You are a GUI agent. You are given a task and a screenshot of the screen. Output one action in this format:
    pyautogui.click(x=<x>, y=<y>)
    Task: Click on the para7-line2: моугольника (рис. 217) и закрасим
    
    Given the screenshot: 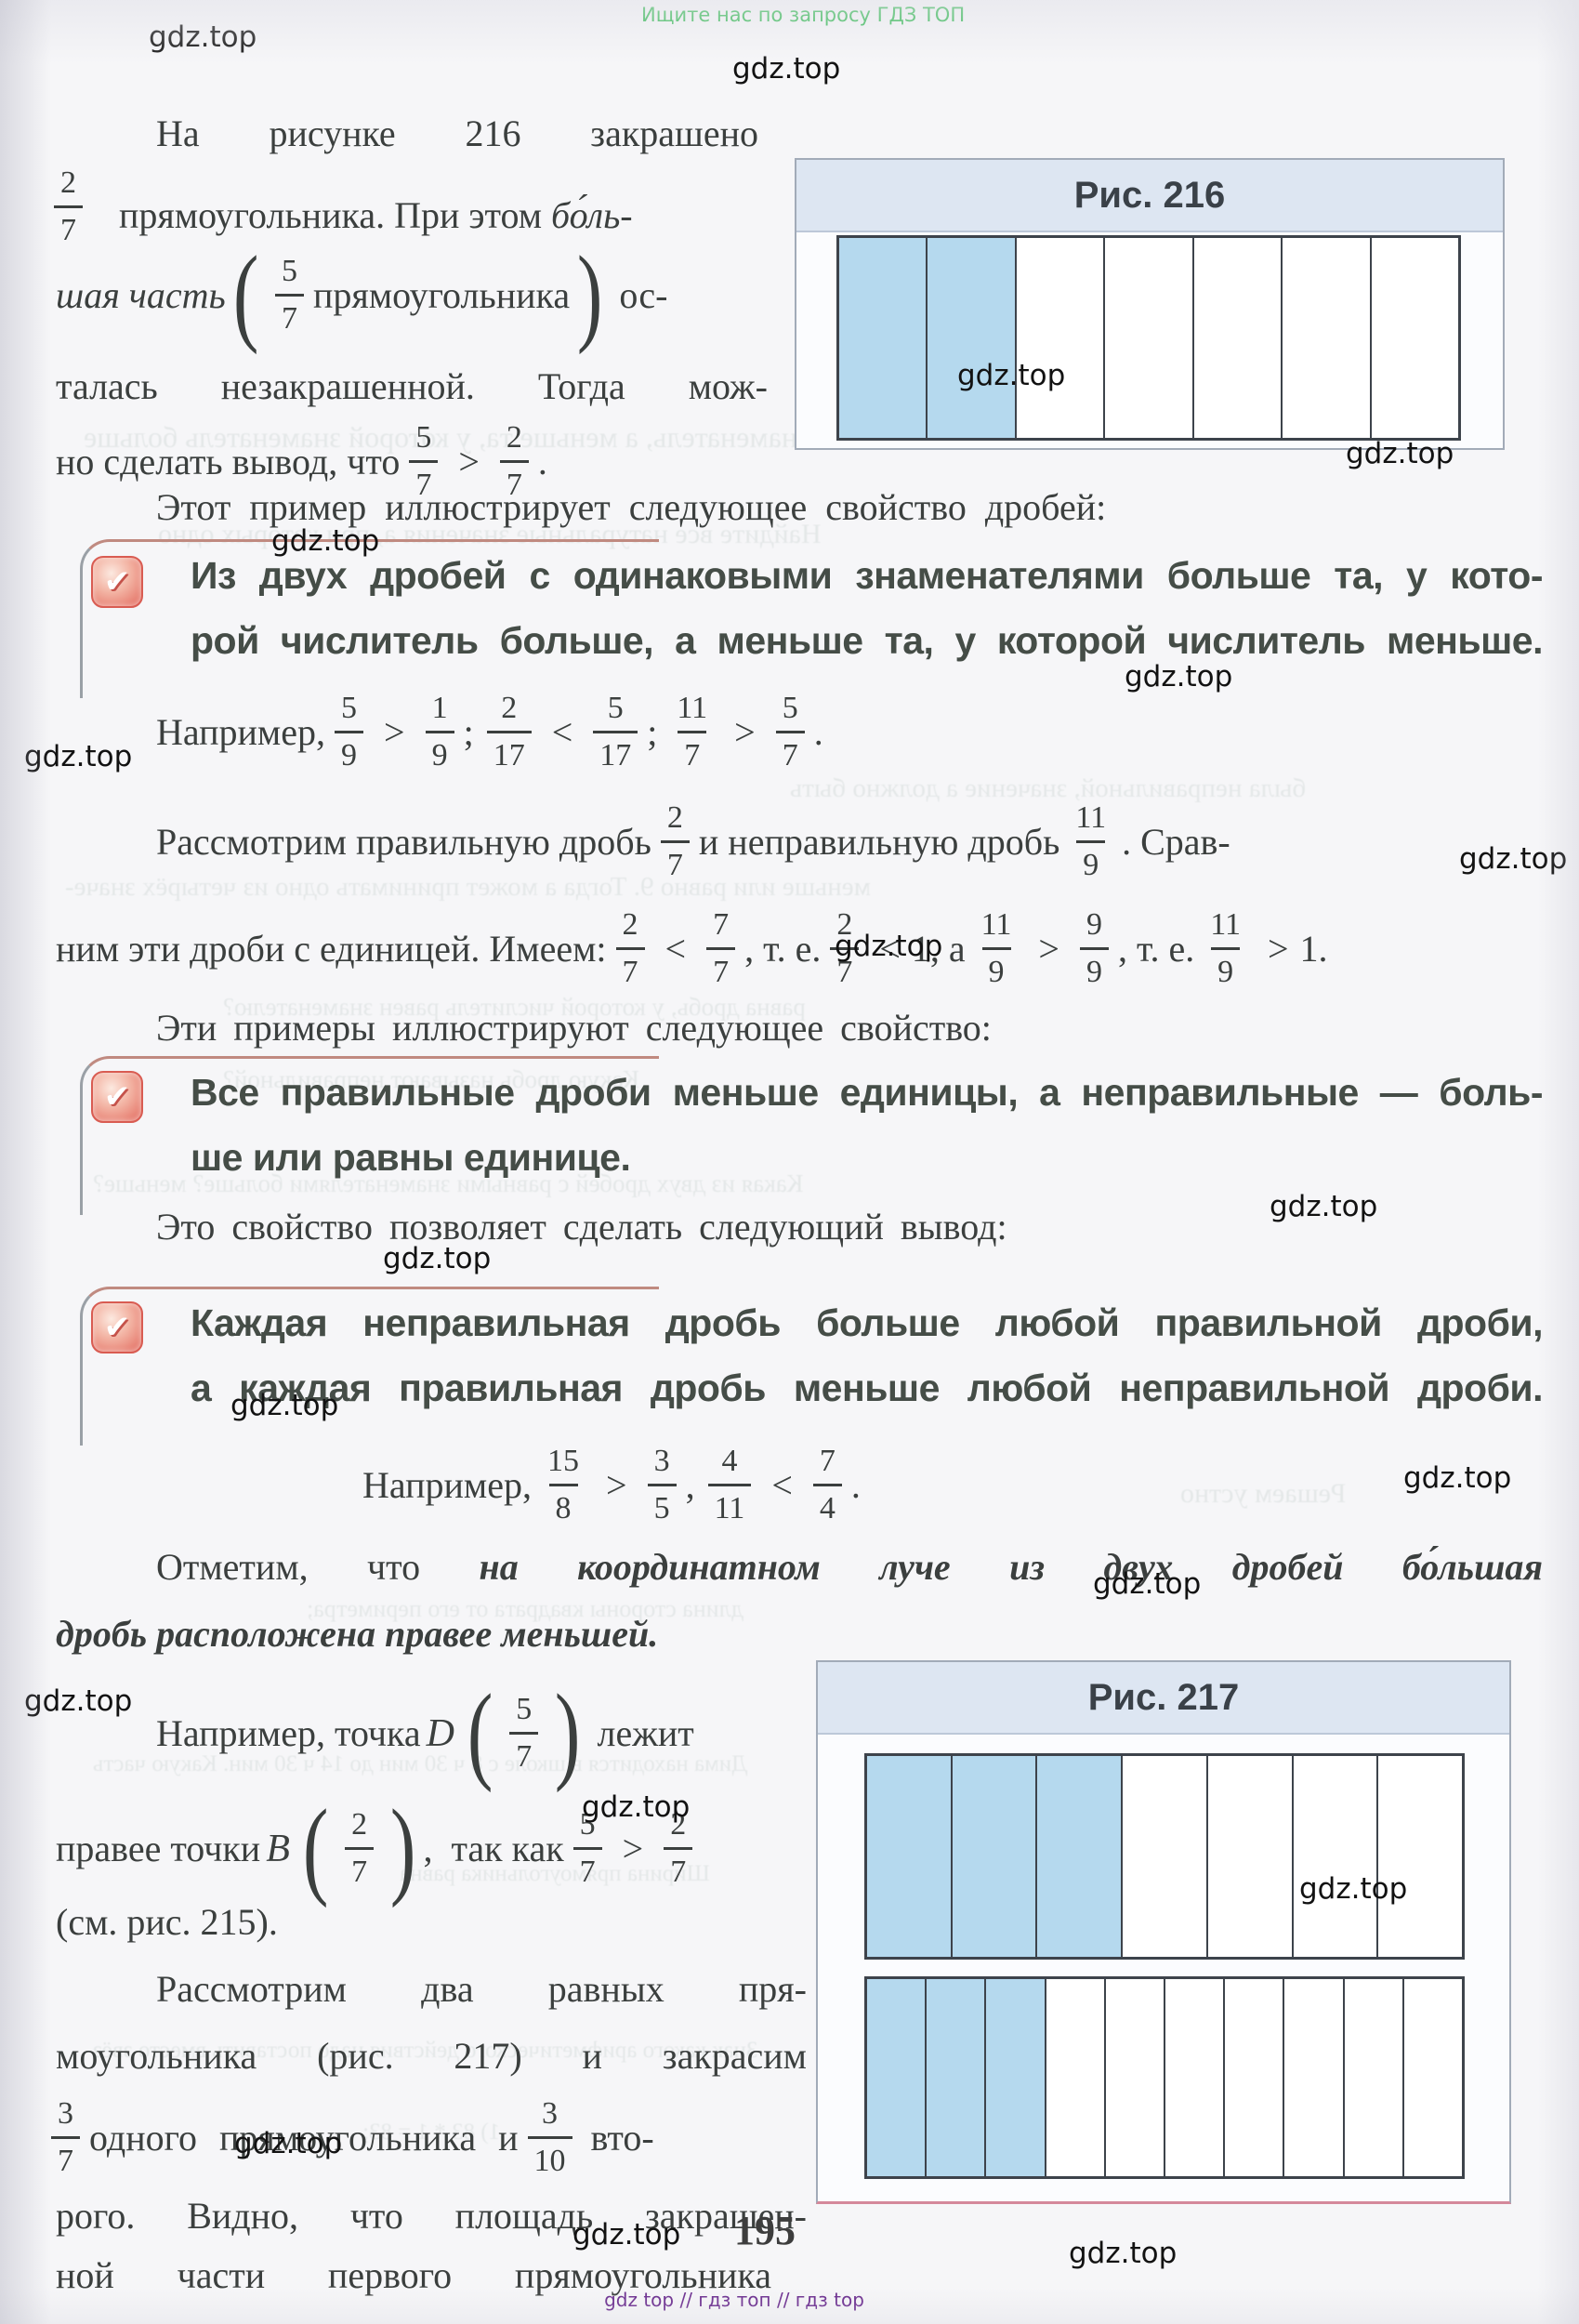 What is the action you would take?
    pyautogui.click(x=431, y=2056)
    